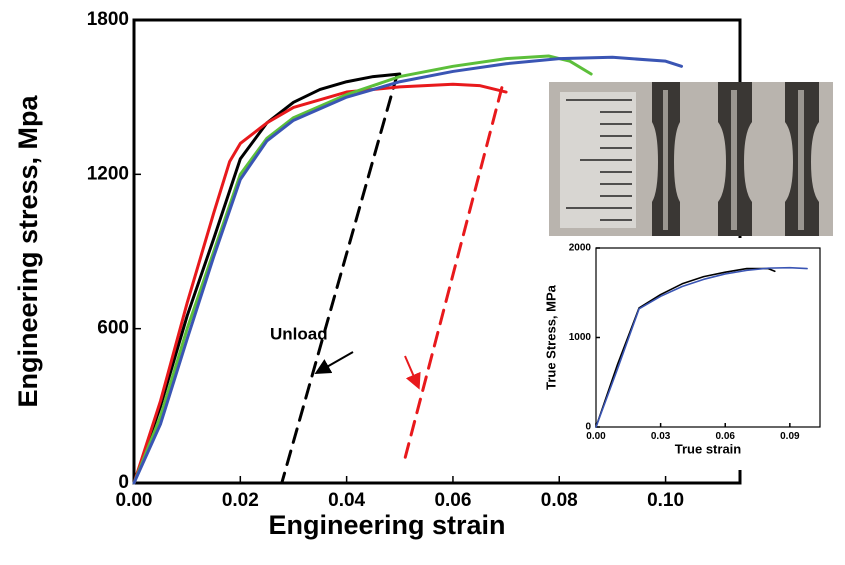 This screenshot has width=845, height=565. I want to click on y-tick-label: 1800, so click(108, 19).